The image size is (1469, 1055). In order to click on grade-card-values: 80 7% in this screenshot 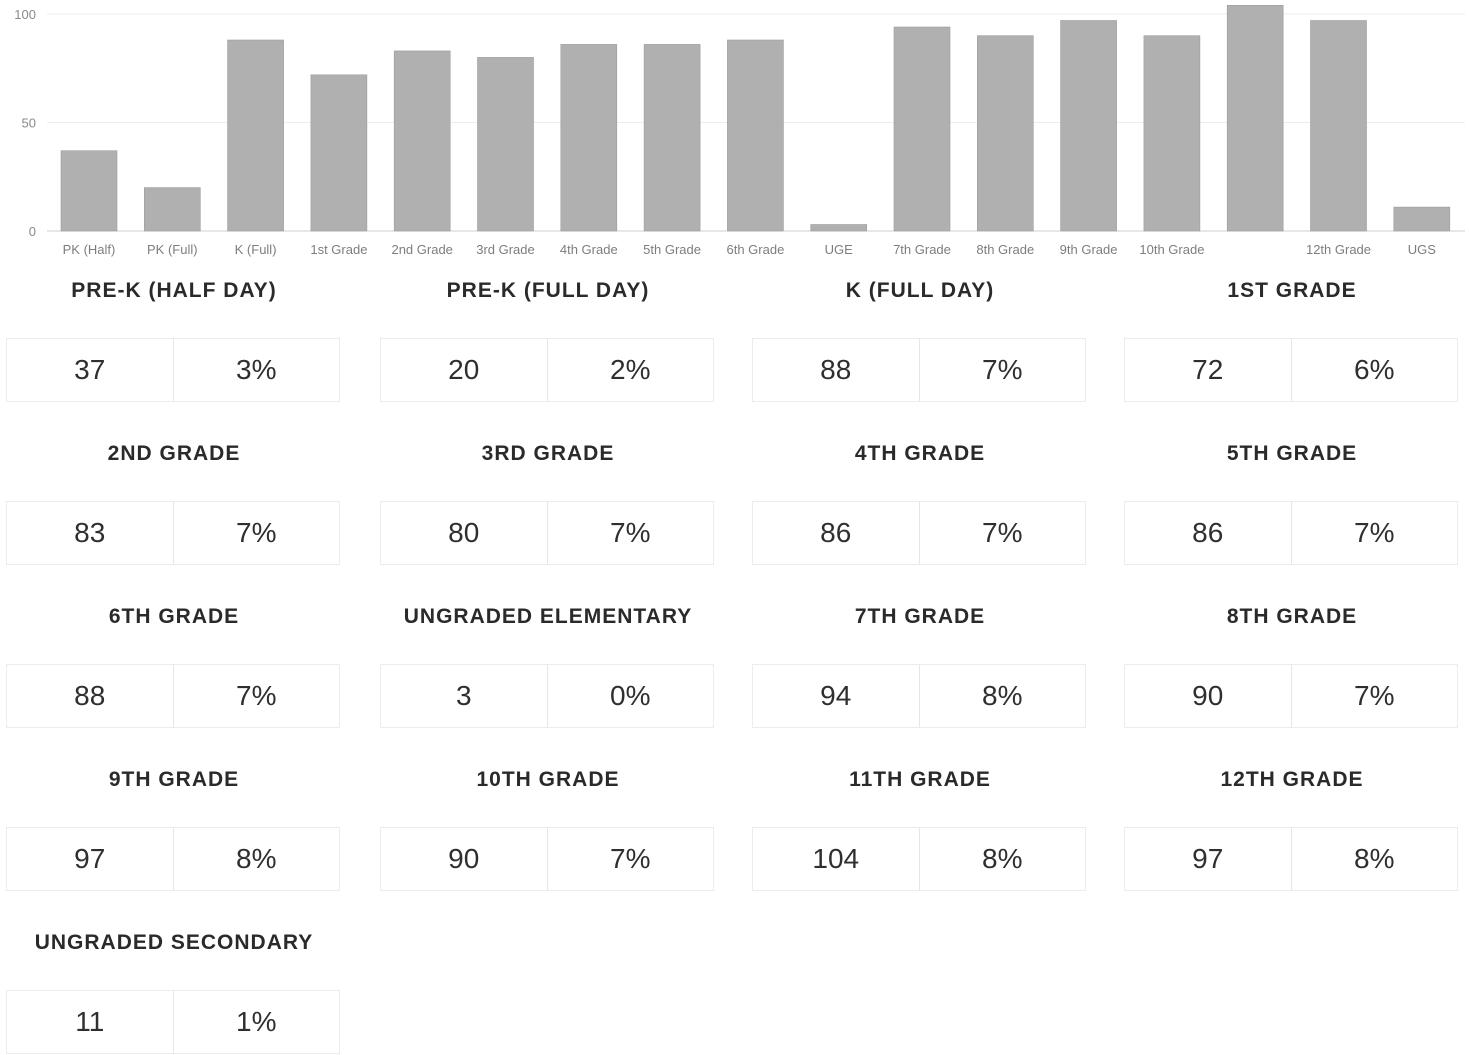, I will do `click(547, 533)`.